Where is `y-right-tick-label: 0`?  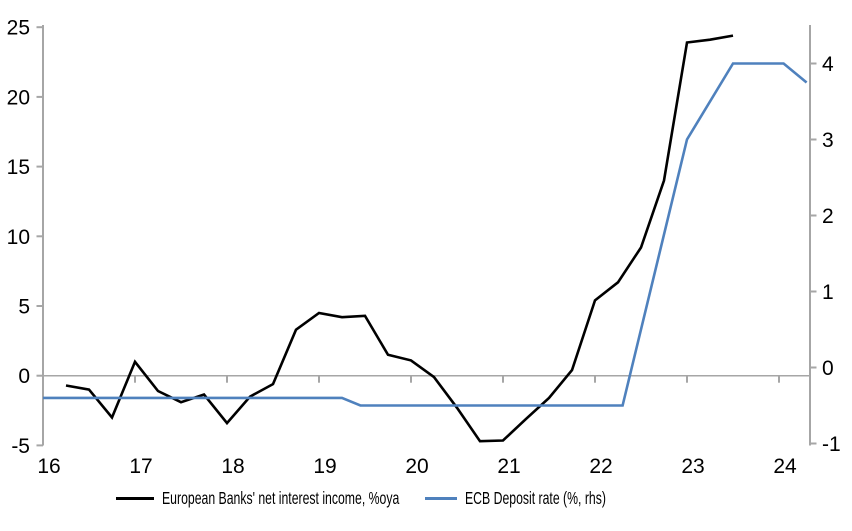
y-right-tick-label: 0 is located at coordinates (828, 368).